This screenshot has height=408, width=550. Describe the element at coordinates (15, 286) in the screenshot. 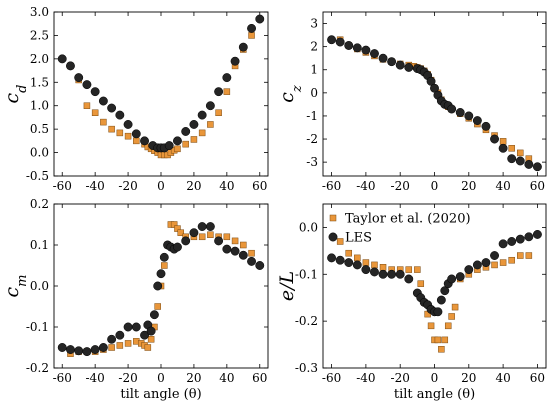

I see `y-axis-label: cm` at that location.